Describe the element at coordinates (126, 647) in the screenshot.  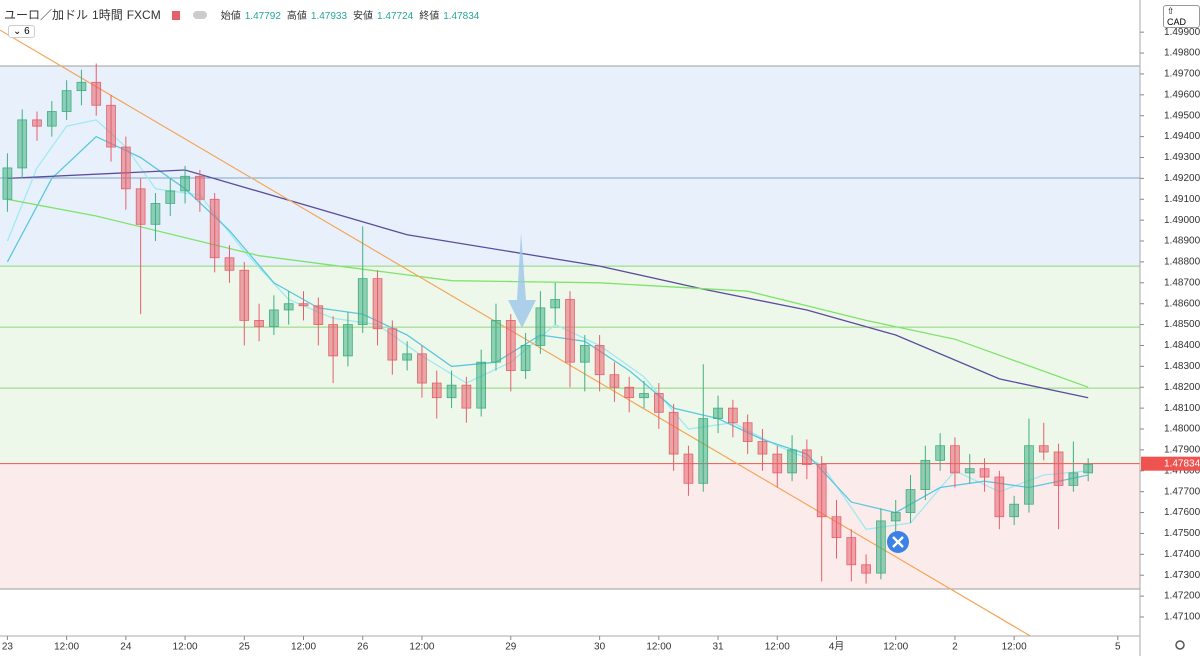
I see `x-tick-label: 24` at that location.